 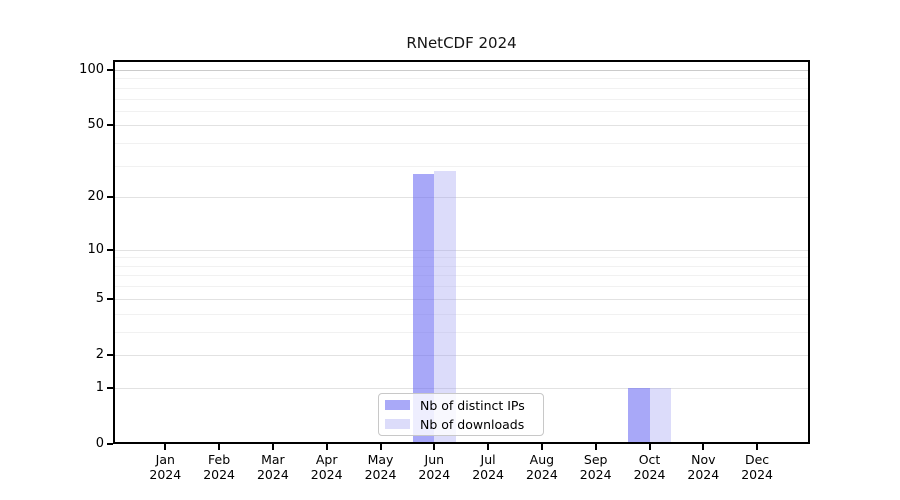 I want to click on x-axis-label: Jun 2024, so click(x=434, y=467).